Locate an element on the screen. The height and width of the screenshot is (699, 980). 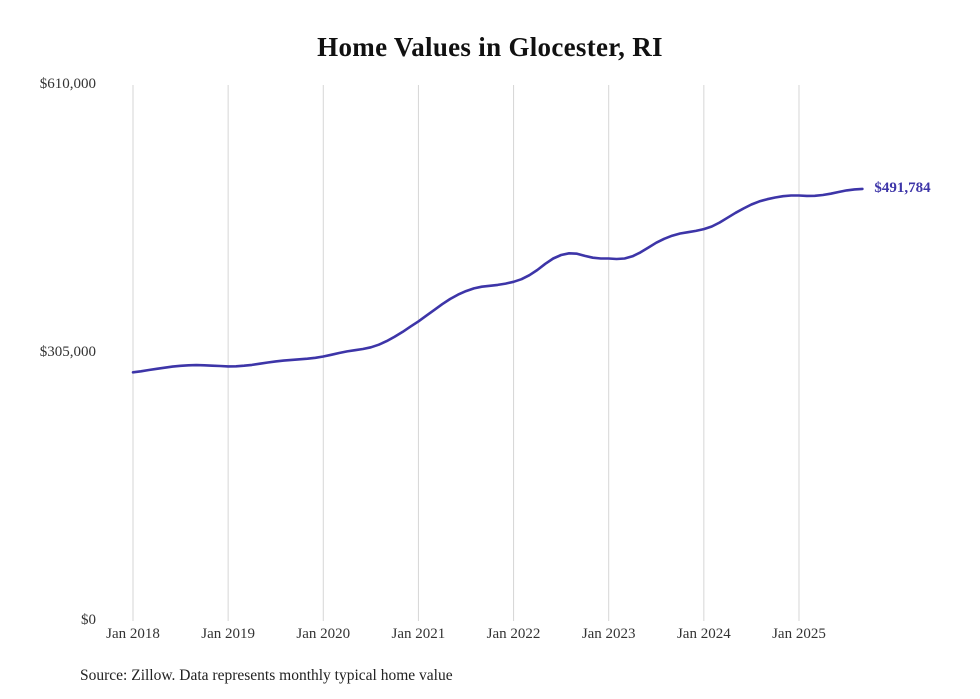
y-axis-tick-label: $305,000 is located at coordinates (67, 352).